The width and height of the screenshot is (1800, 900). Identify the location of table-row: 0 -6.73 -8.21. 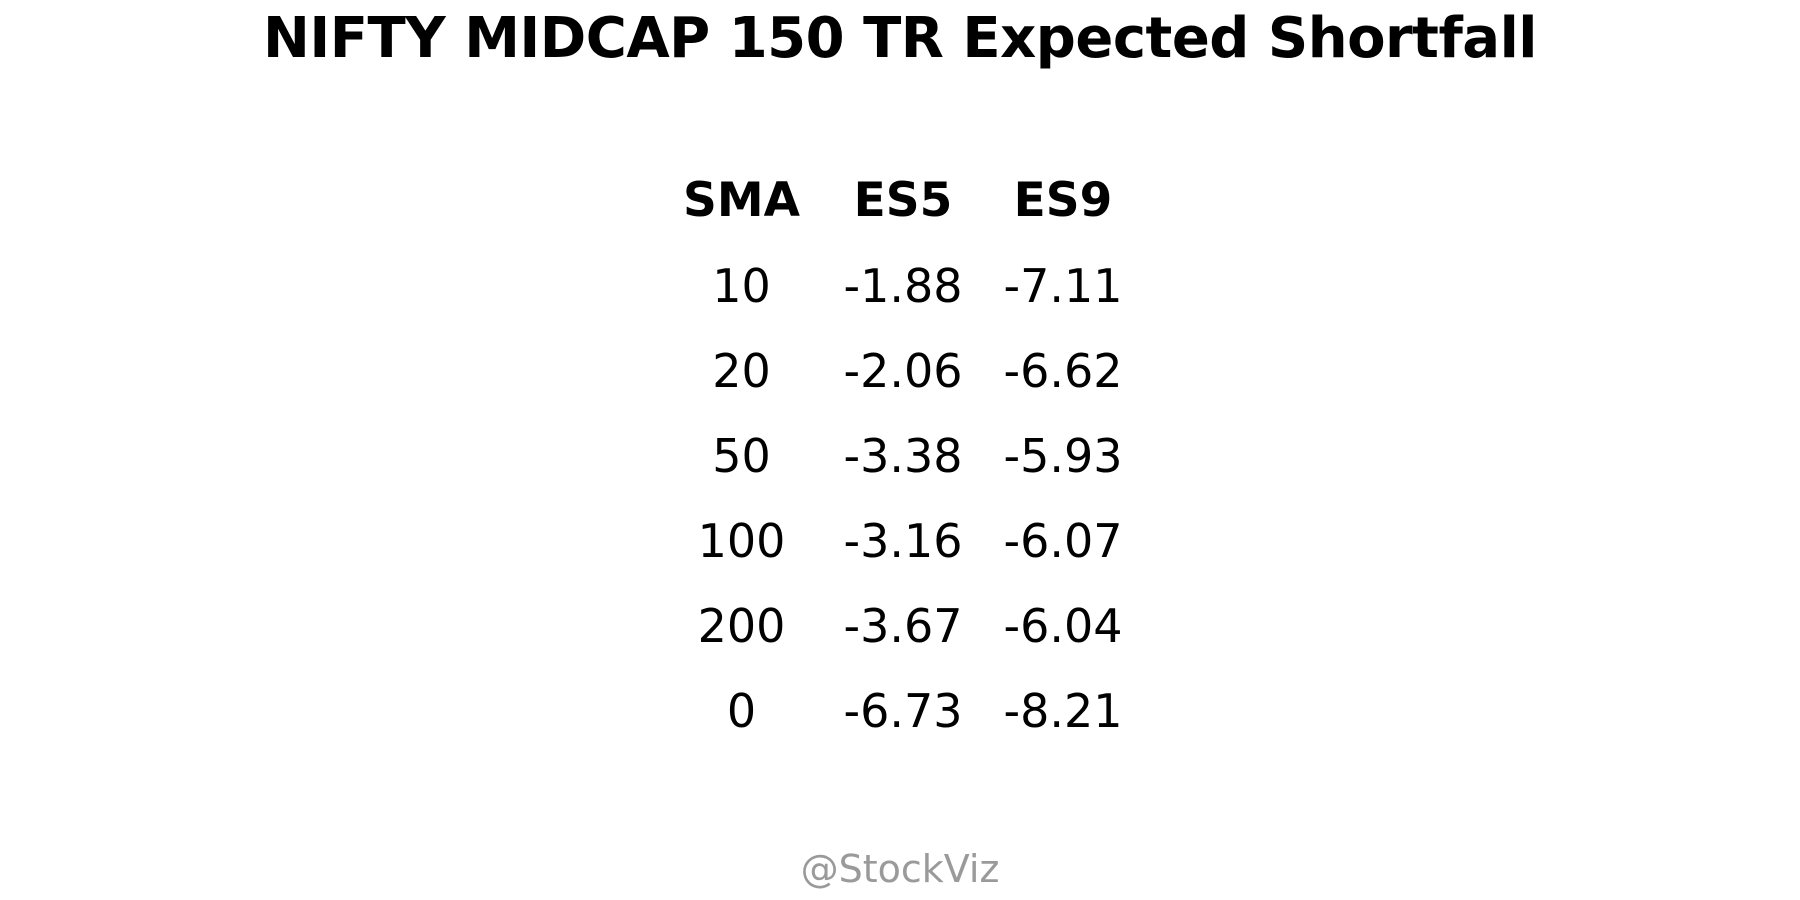
(901, 710).